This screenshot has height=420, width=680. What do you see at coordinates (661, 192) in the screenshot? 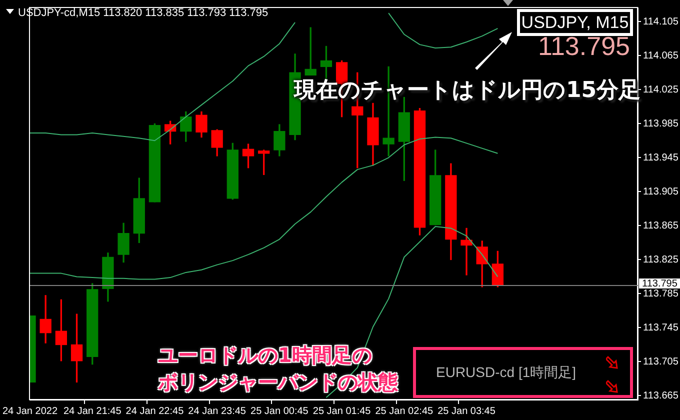
I see `y-tick-label: 113.905` at bounding box center [661, 192].